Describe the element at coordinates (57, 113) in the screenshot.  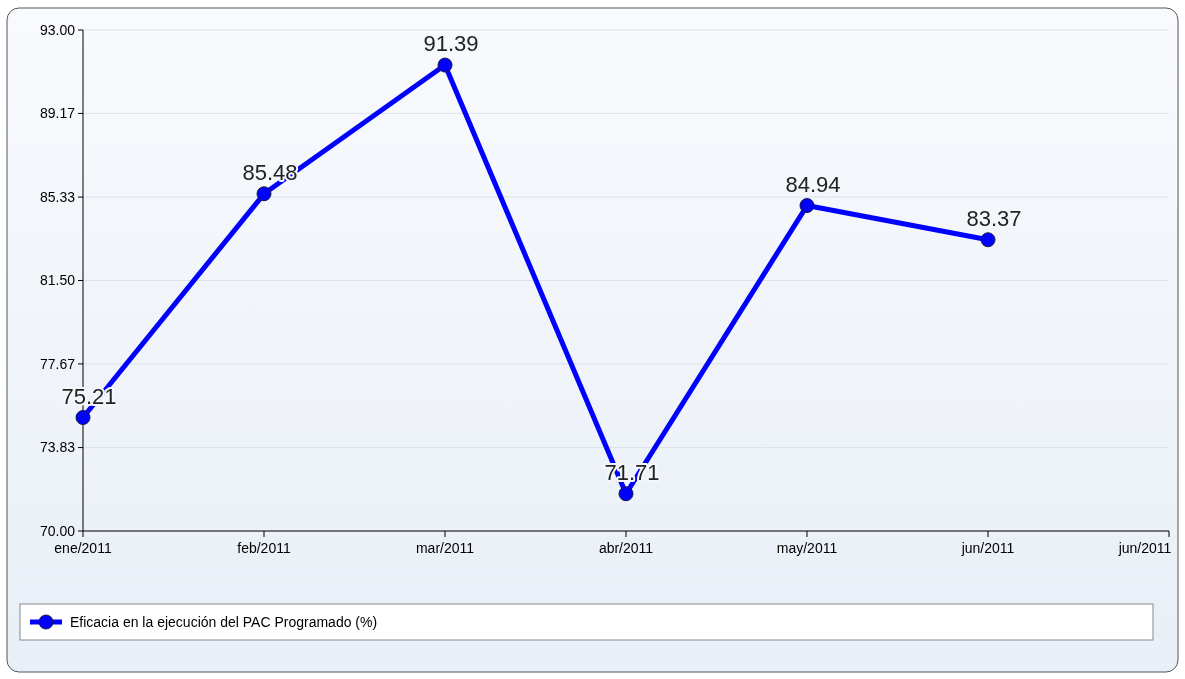
I see `y-tick-label: 89.17` at that location.